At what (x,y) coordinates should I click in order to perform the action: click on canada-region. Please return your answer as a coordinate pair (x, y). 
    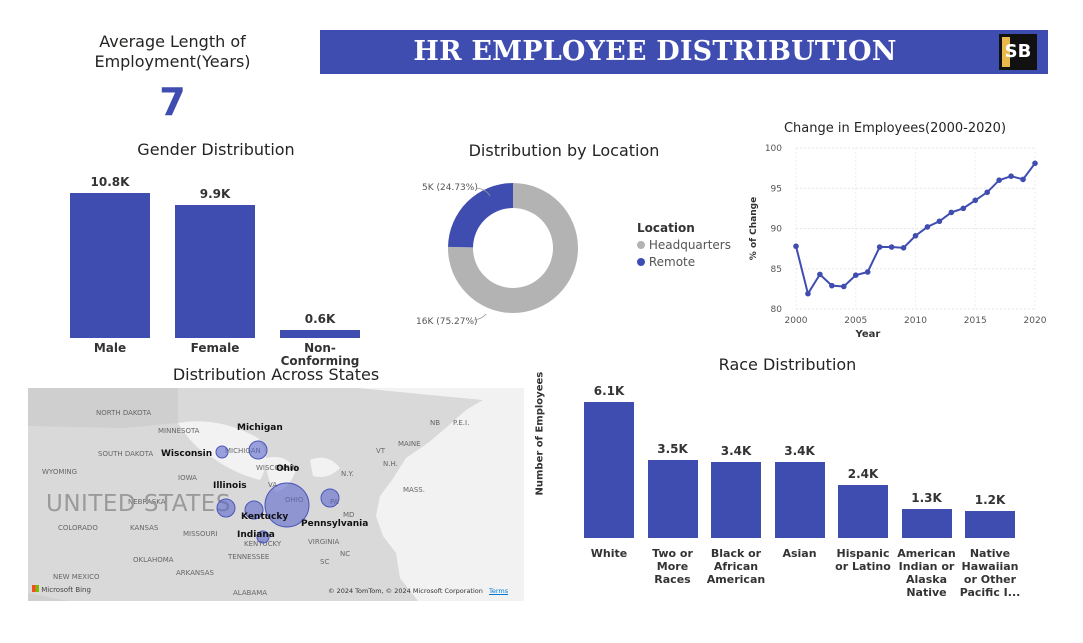
    Looking at the image, I should click on (103, 408).